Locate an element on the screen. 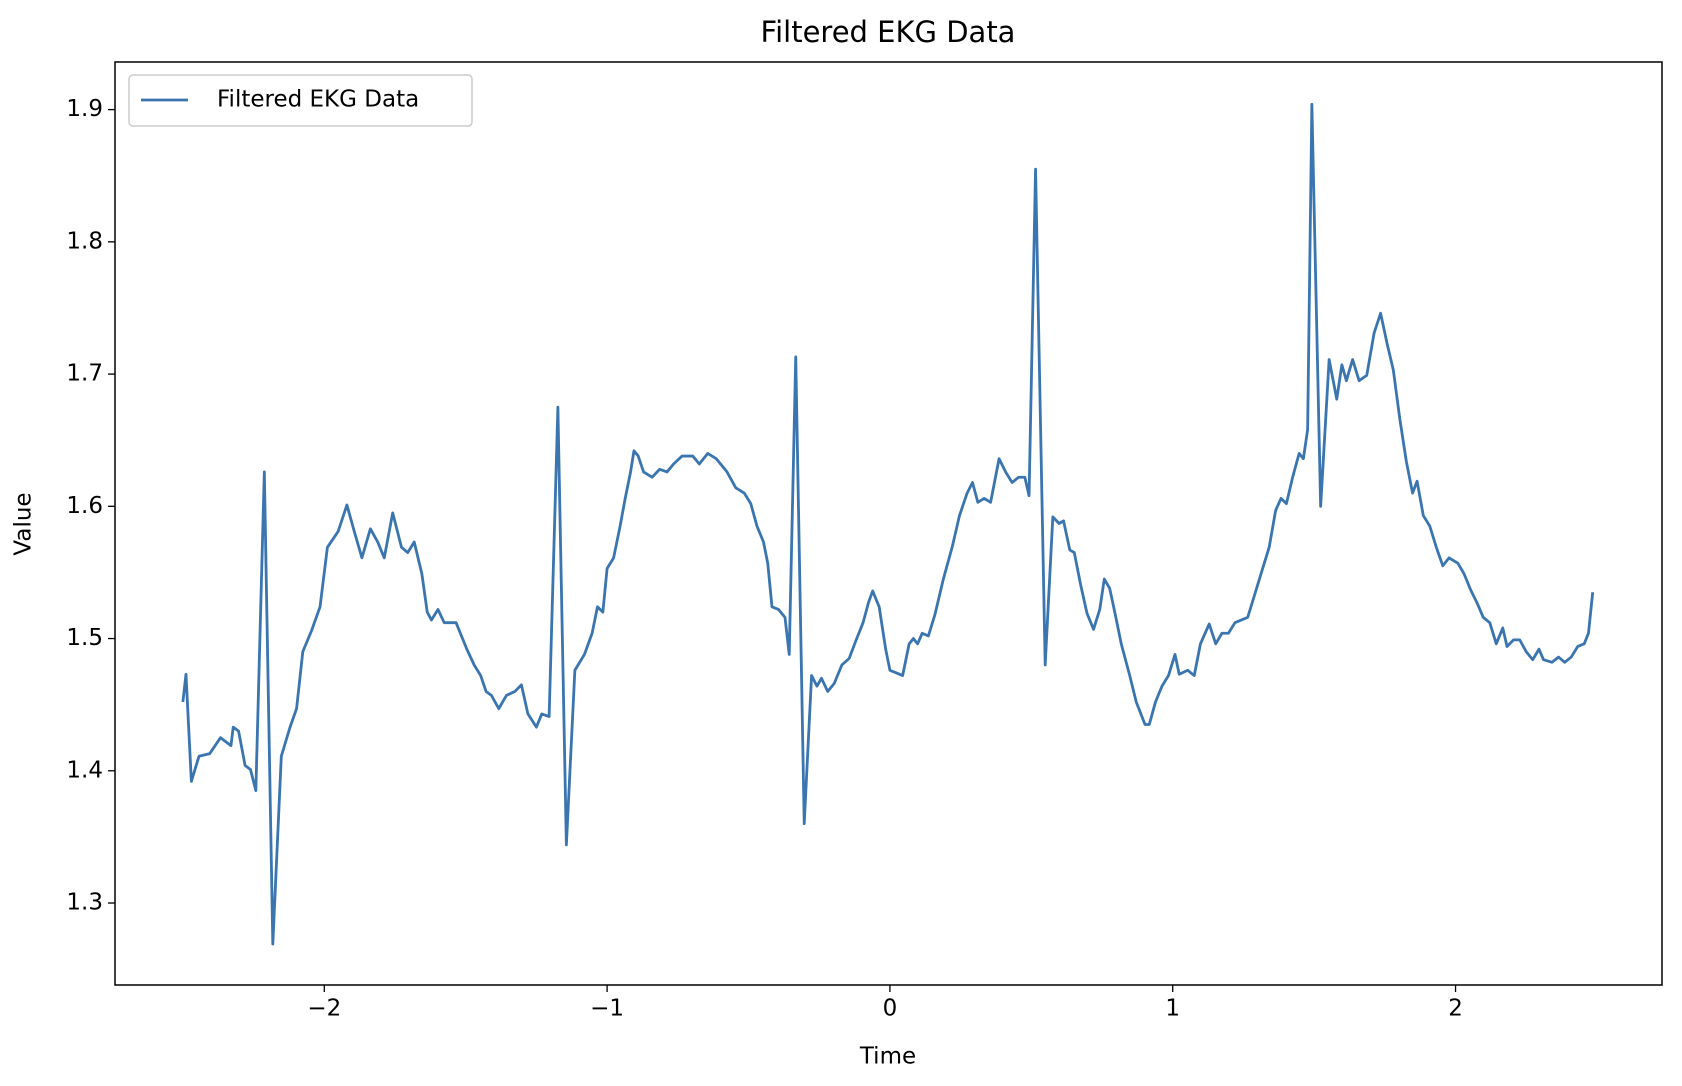  x-axis-label: Time is located at coordinates (887, 1057).